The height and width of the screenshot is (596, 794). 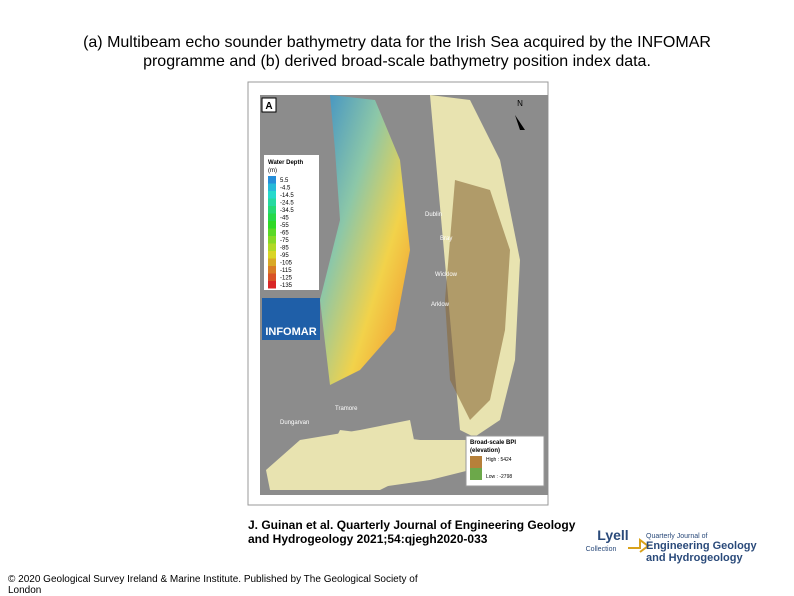 What do you see at coordinates (286, 271) in the screenshot?
I see `depth-legend-entry: -115` at bounding box center [286, 271].